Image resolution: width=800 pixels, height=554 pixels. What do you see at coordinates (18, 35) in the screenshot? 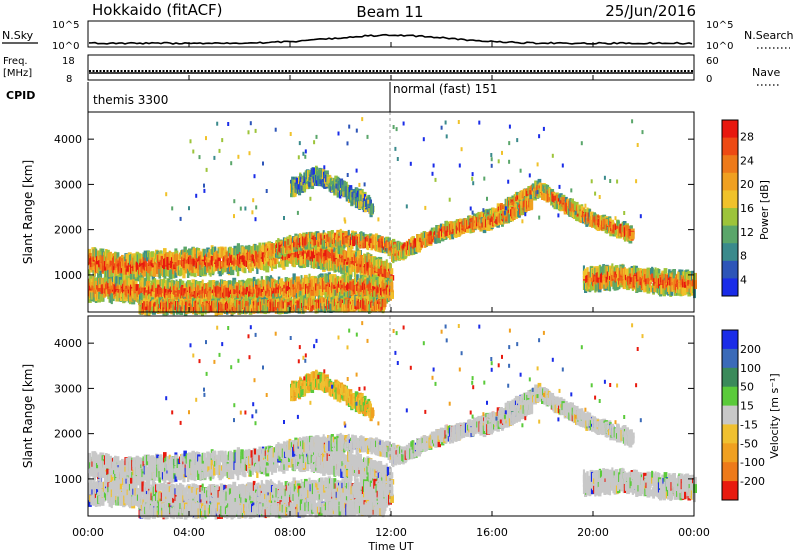
I see `nsky-label: N.Sky` at bounding box center [18, 35].